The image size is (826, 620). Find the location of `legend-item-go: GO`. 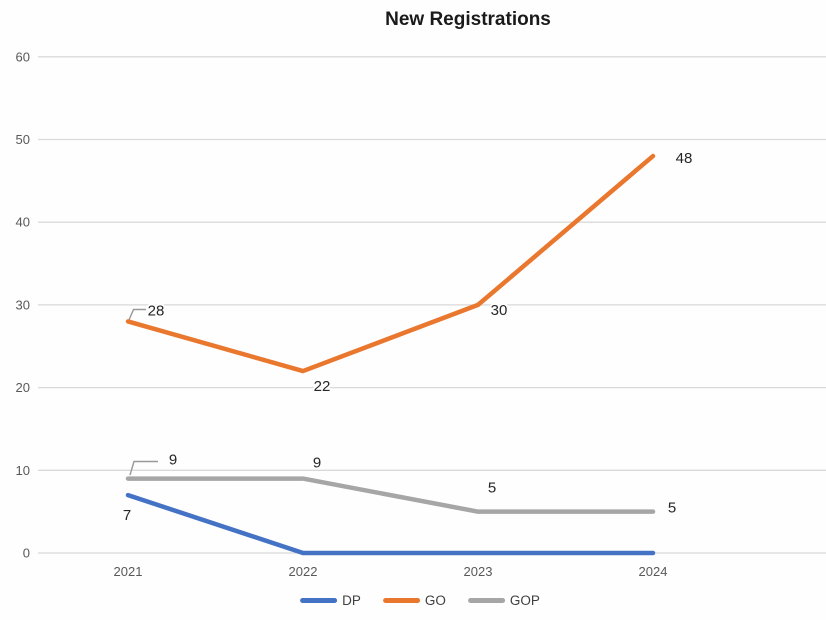

legend-item-go: GO is located at coordinates (414, 600).